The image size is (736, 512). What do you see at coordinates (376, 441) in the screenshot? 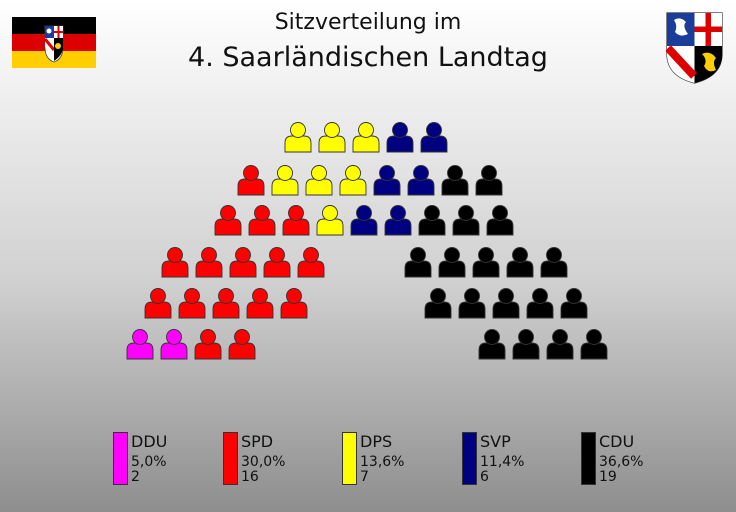
I see `legend-party-name: DPS` at bounding box center [376, 441].